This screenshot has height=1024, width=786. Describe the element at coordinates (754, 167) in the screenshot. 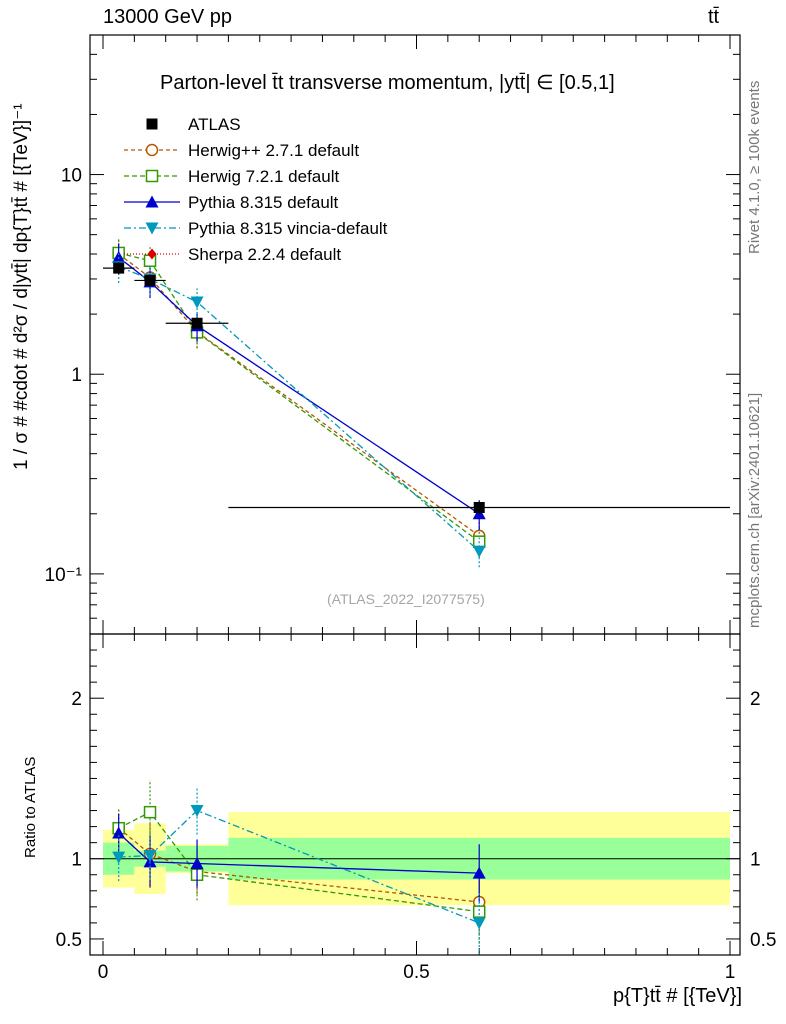

I see `rivet-label: Rivet 4.1.0, ≥ 100k events` at that location.